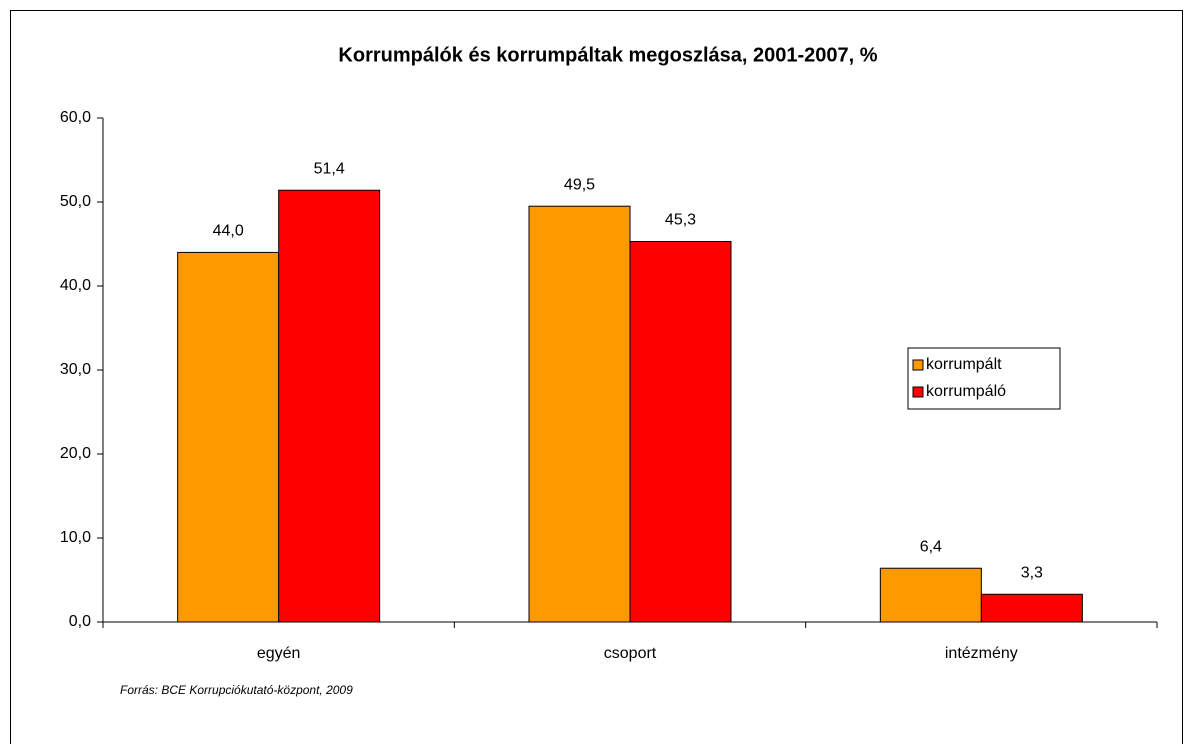 The image size is (1193, 744). What do you see at coordinates (75, 453) in the screenshot?
I see `y-tick-label: 20,0` at bounding box center [75, 453].